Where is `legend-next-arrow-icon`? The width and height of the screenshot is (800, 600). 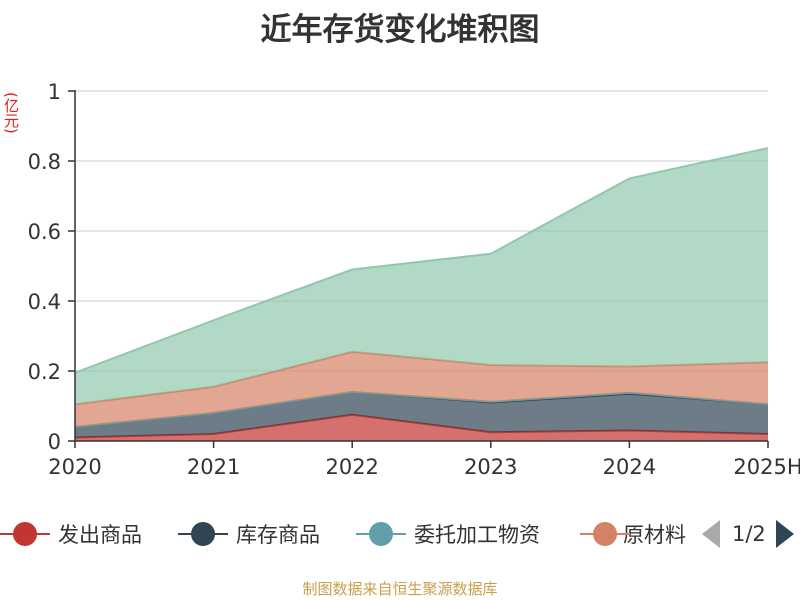
legend-next-arrow-icon is located at coordinates (784, 534).